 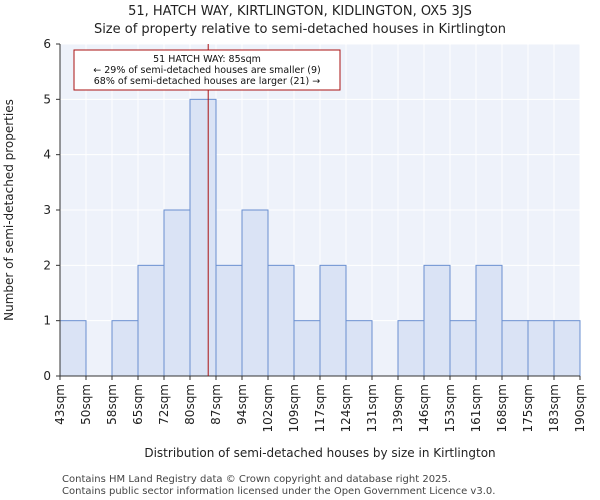 What do you see at coordinates (47, 44) in the screenshot?
I see `y-tick-label: 6` at bounding box center [47, 44].